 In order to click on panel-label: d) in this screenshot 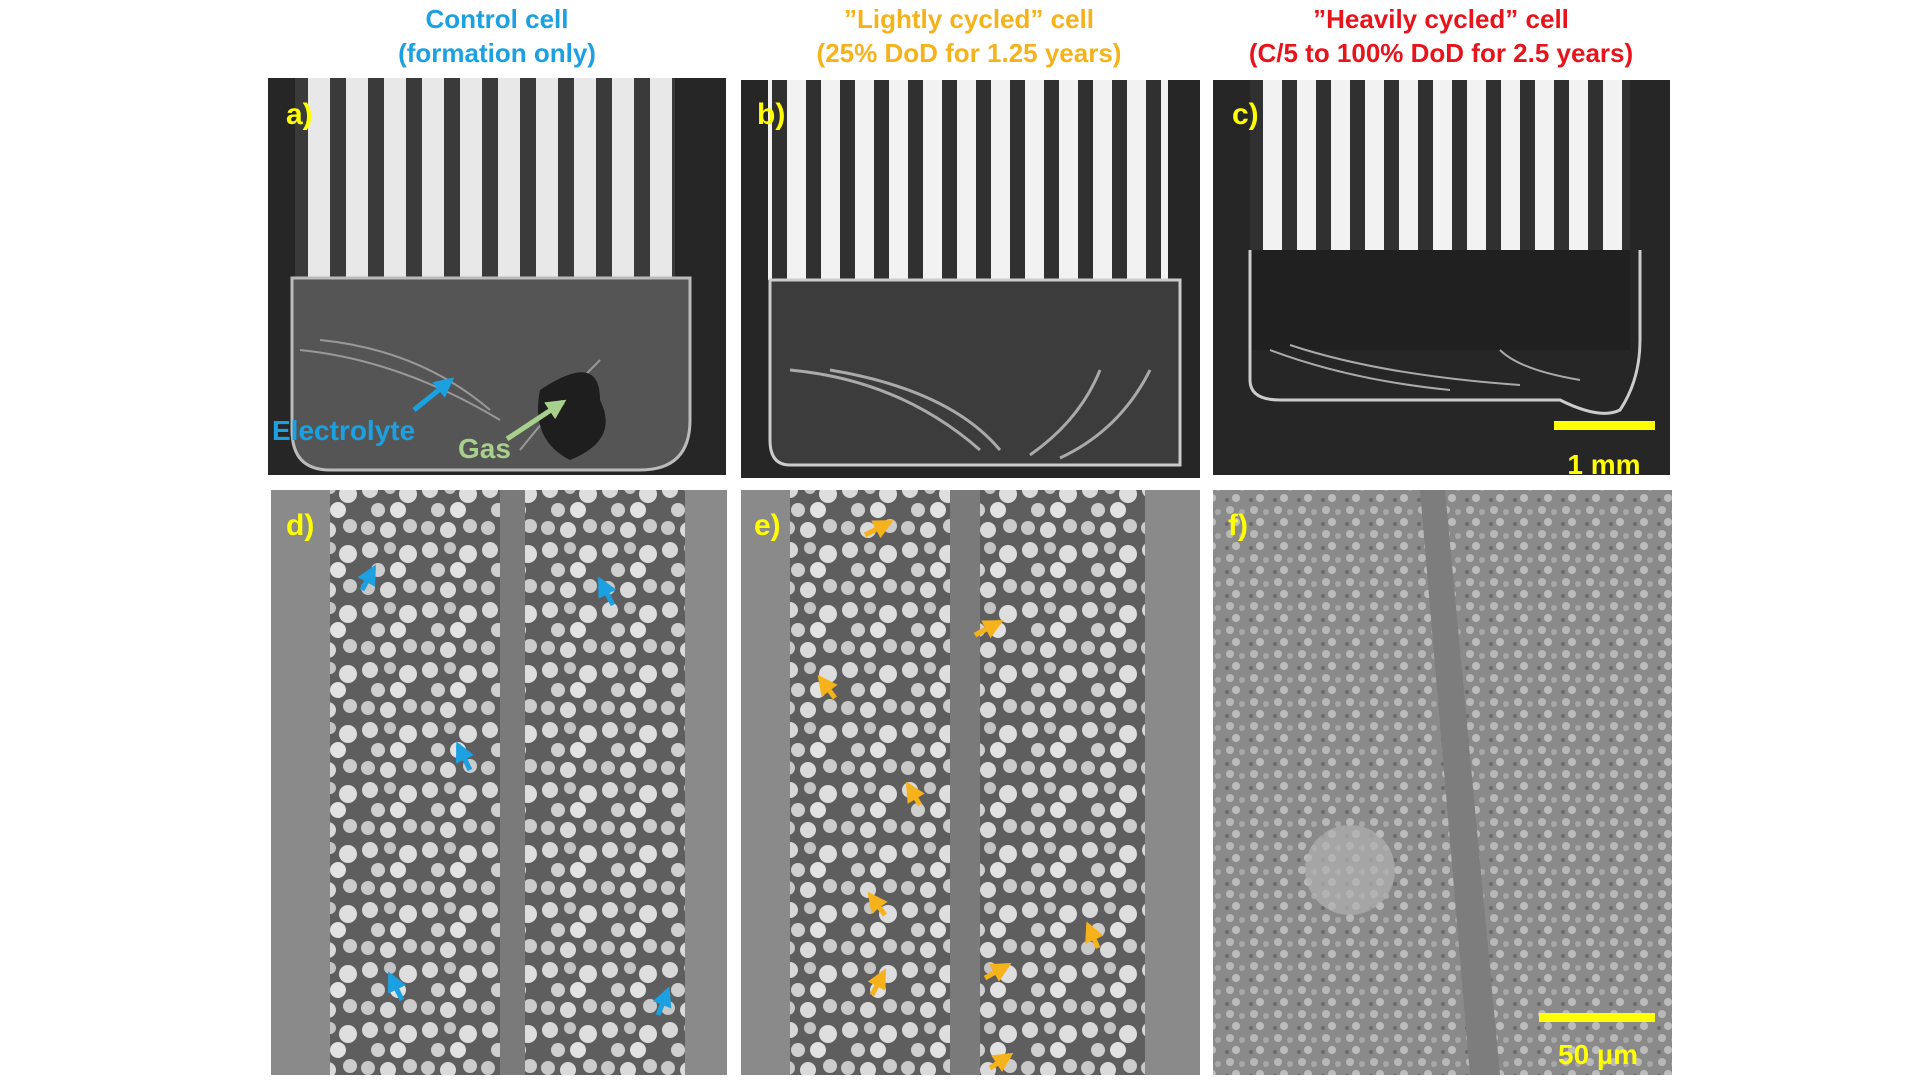, I will do `click(300, 525)`.